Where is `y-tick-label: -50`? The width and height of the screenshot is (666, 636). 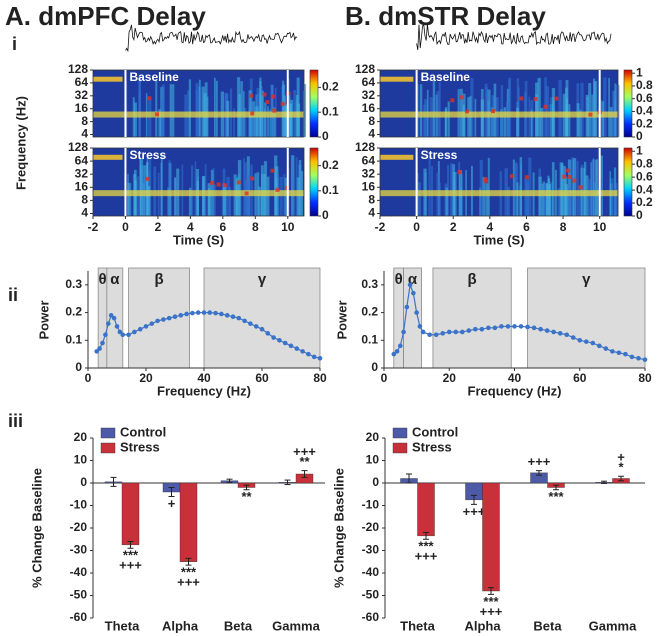
y-tick-label: -50 is located at coordinates (371, 595).